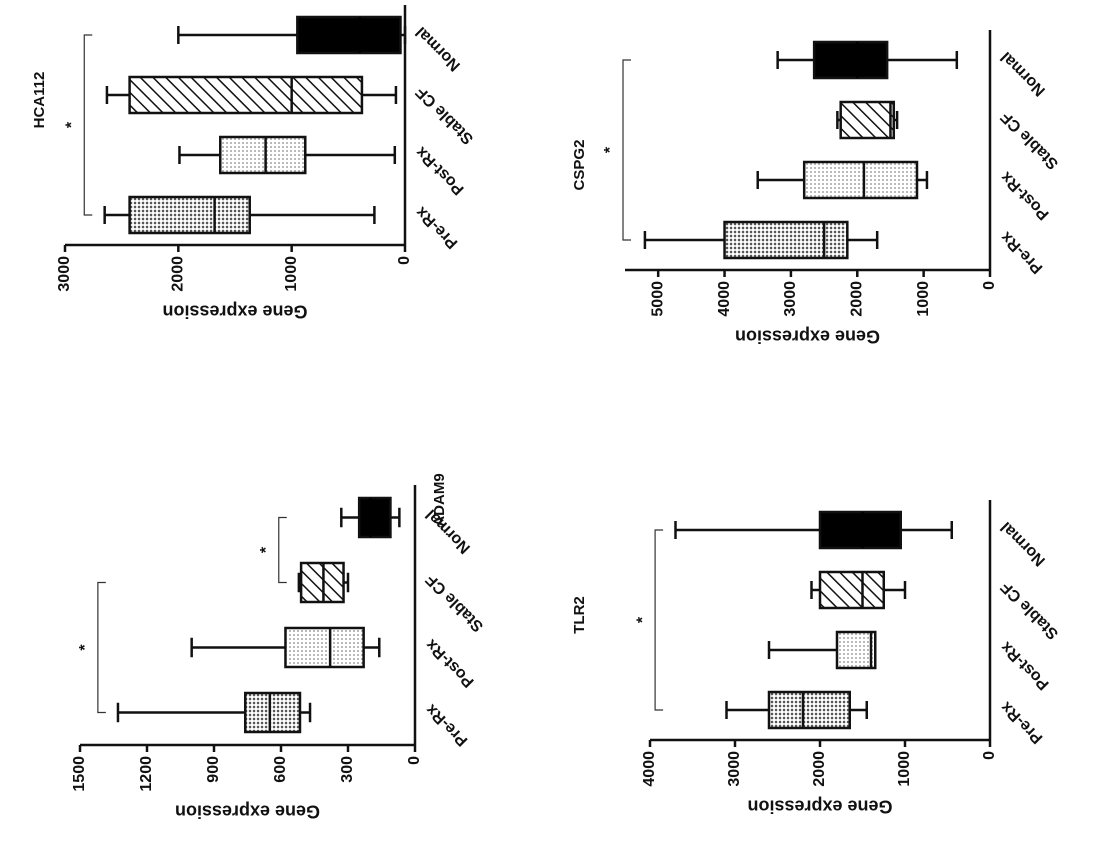 This screenshot has height=841, width=1099. What do you see at coordinates (79, 774) in the screenshot?
I see `y-tick-label: 1500` at bounding box center [79, 774].